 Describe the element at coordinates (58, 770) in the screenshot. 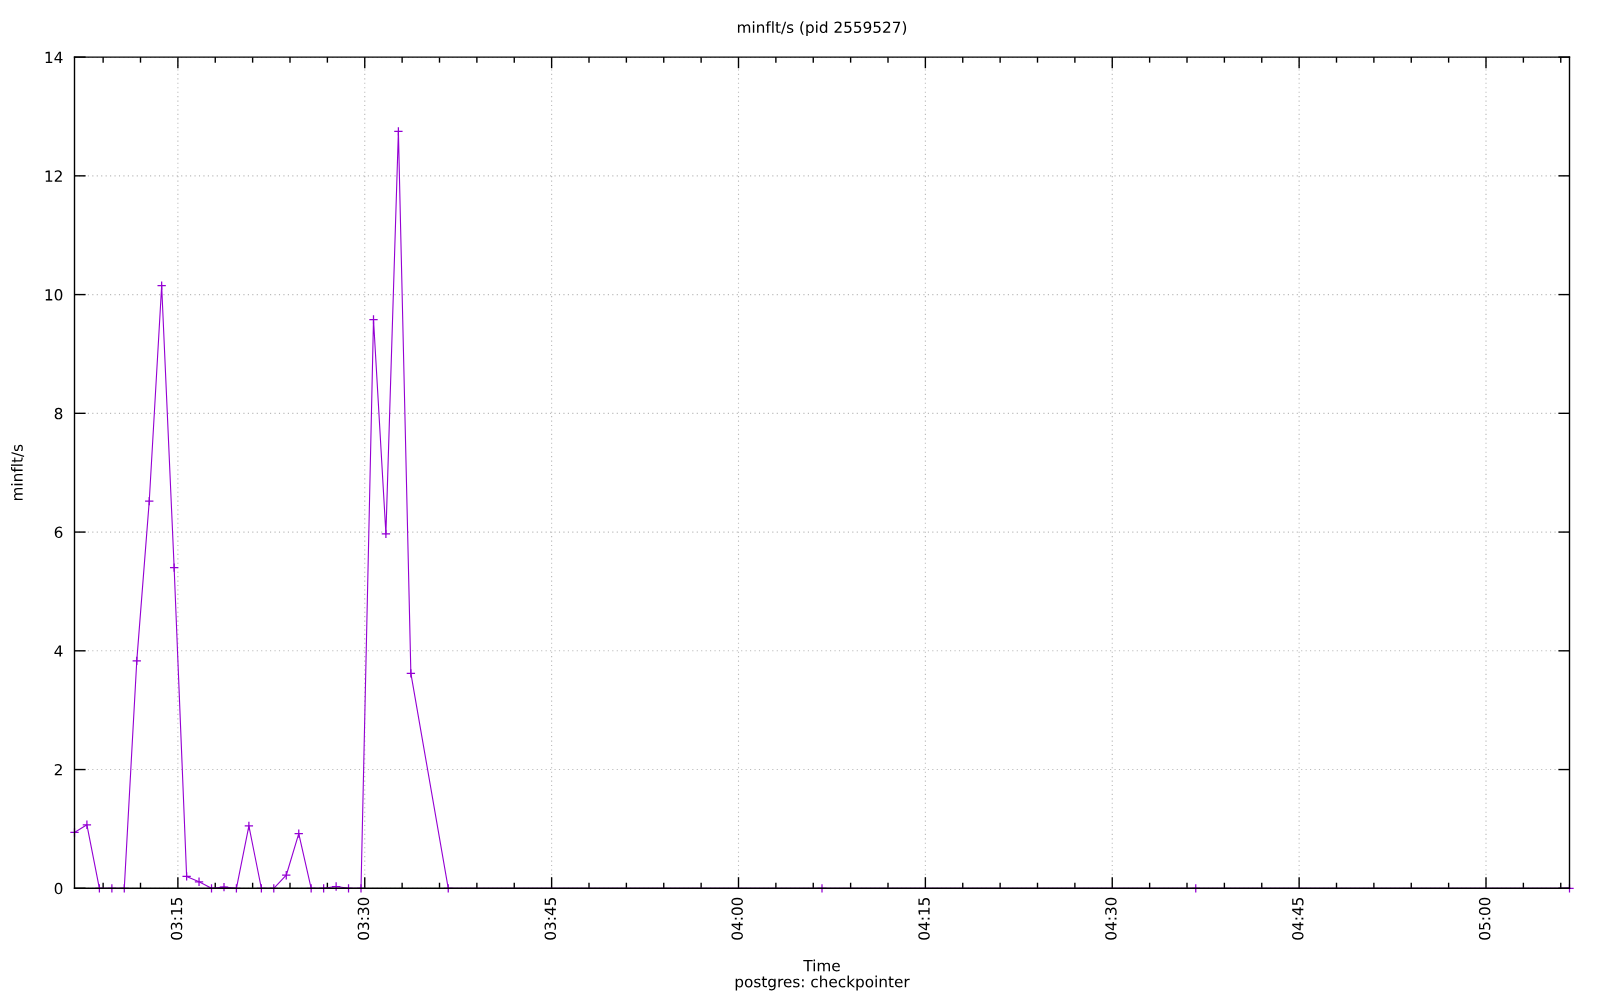

I see `y-tick-label: 2` at that location.